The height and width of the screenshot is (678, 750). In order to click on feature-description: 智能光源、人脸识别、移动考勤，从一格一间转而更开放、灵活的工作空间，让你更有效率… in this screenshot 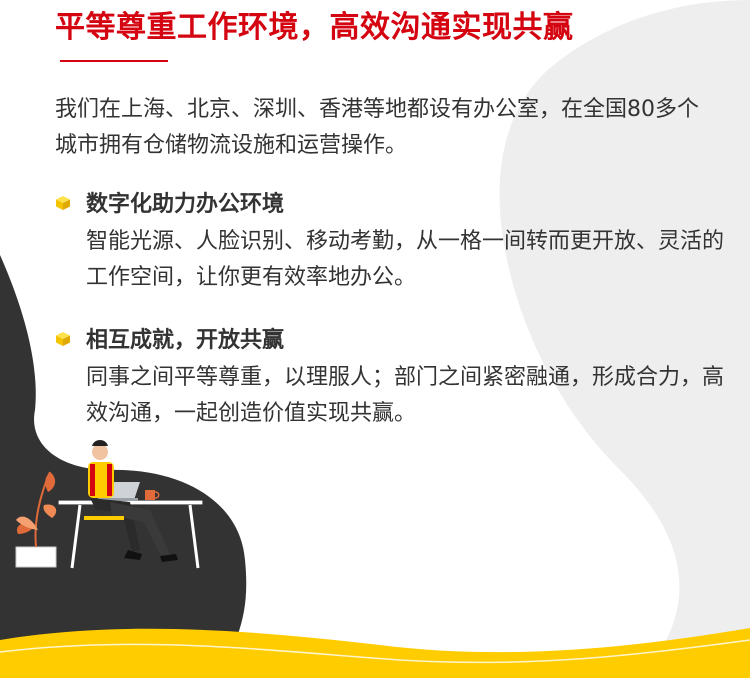, I will do `click(405, 259)`.